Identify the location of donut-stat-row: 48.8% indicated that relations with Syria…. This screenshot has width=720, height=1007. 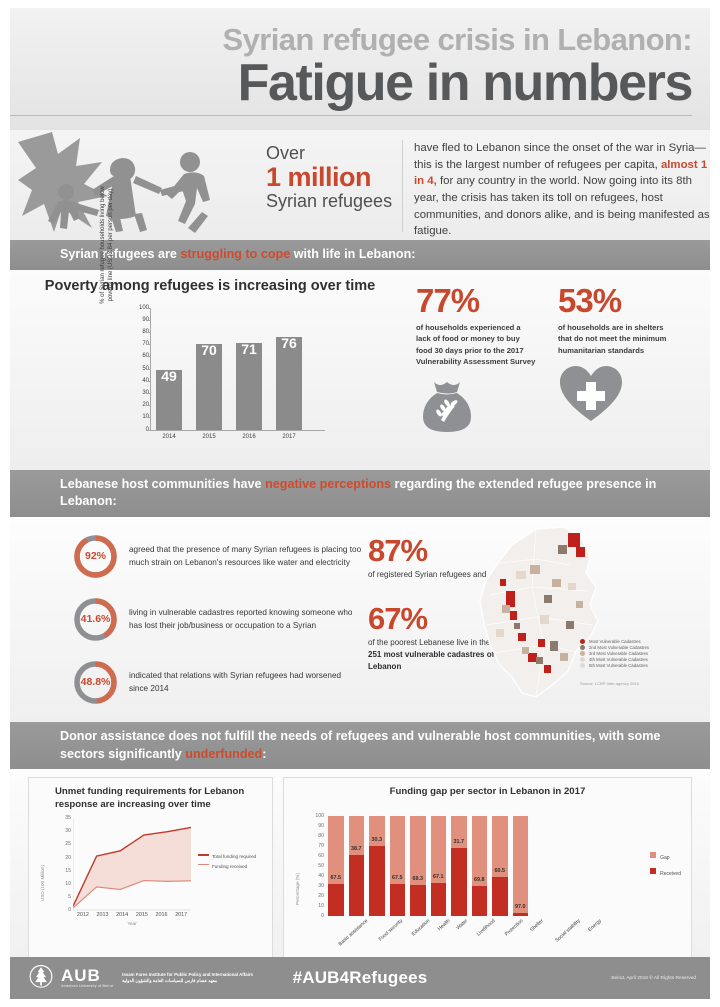
(217, 682).